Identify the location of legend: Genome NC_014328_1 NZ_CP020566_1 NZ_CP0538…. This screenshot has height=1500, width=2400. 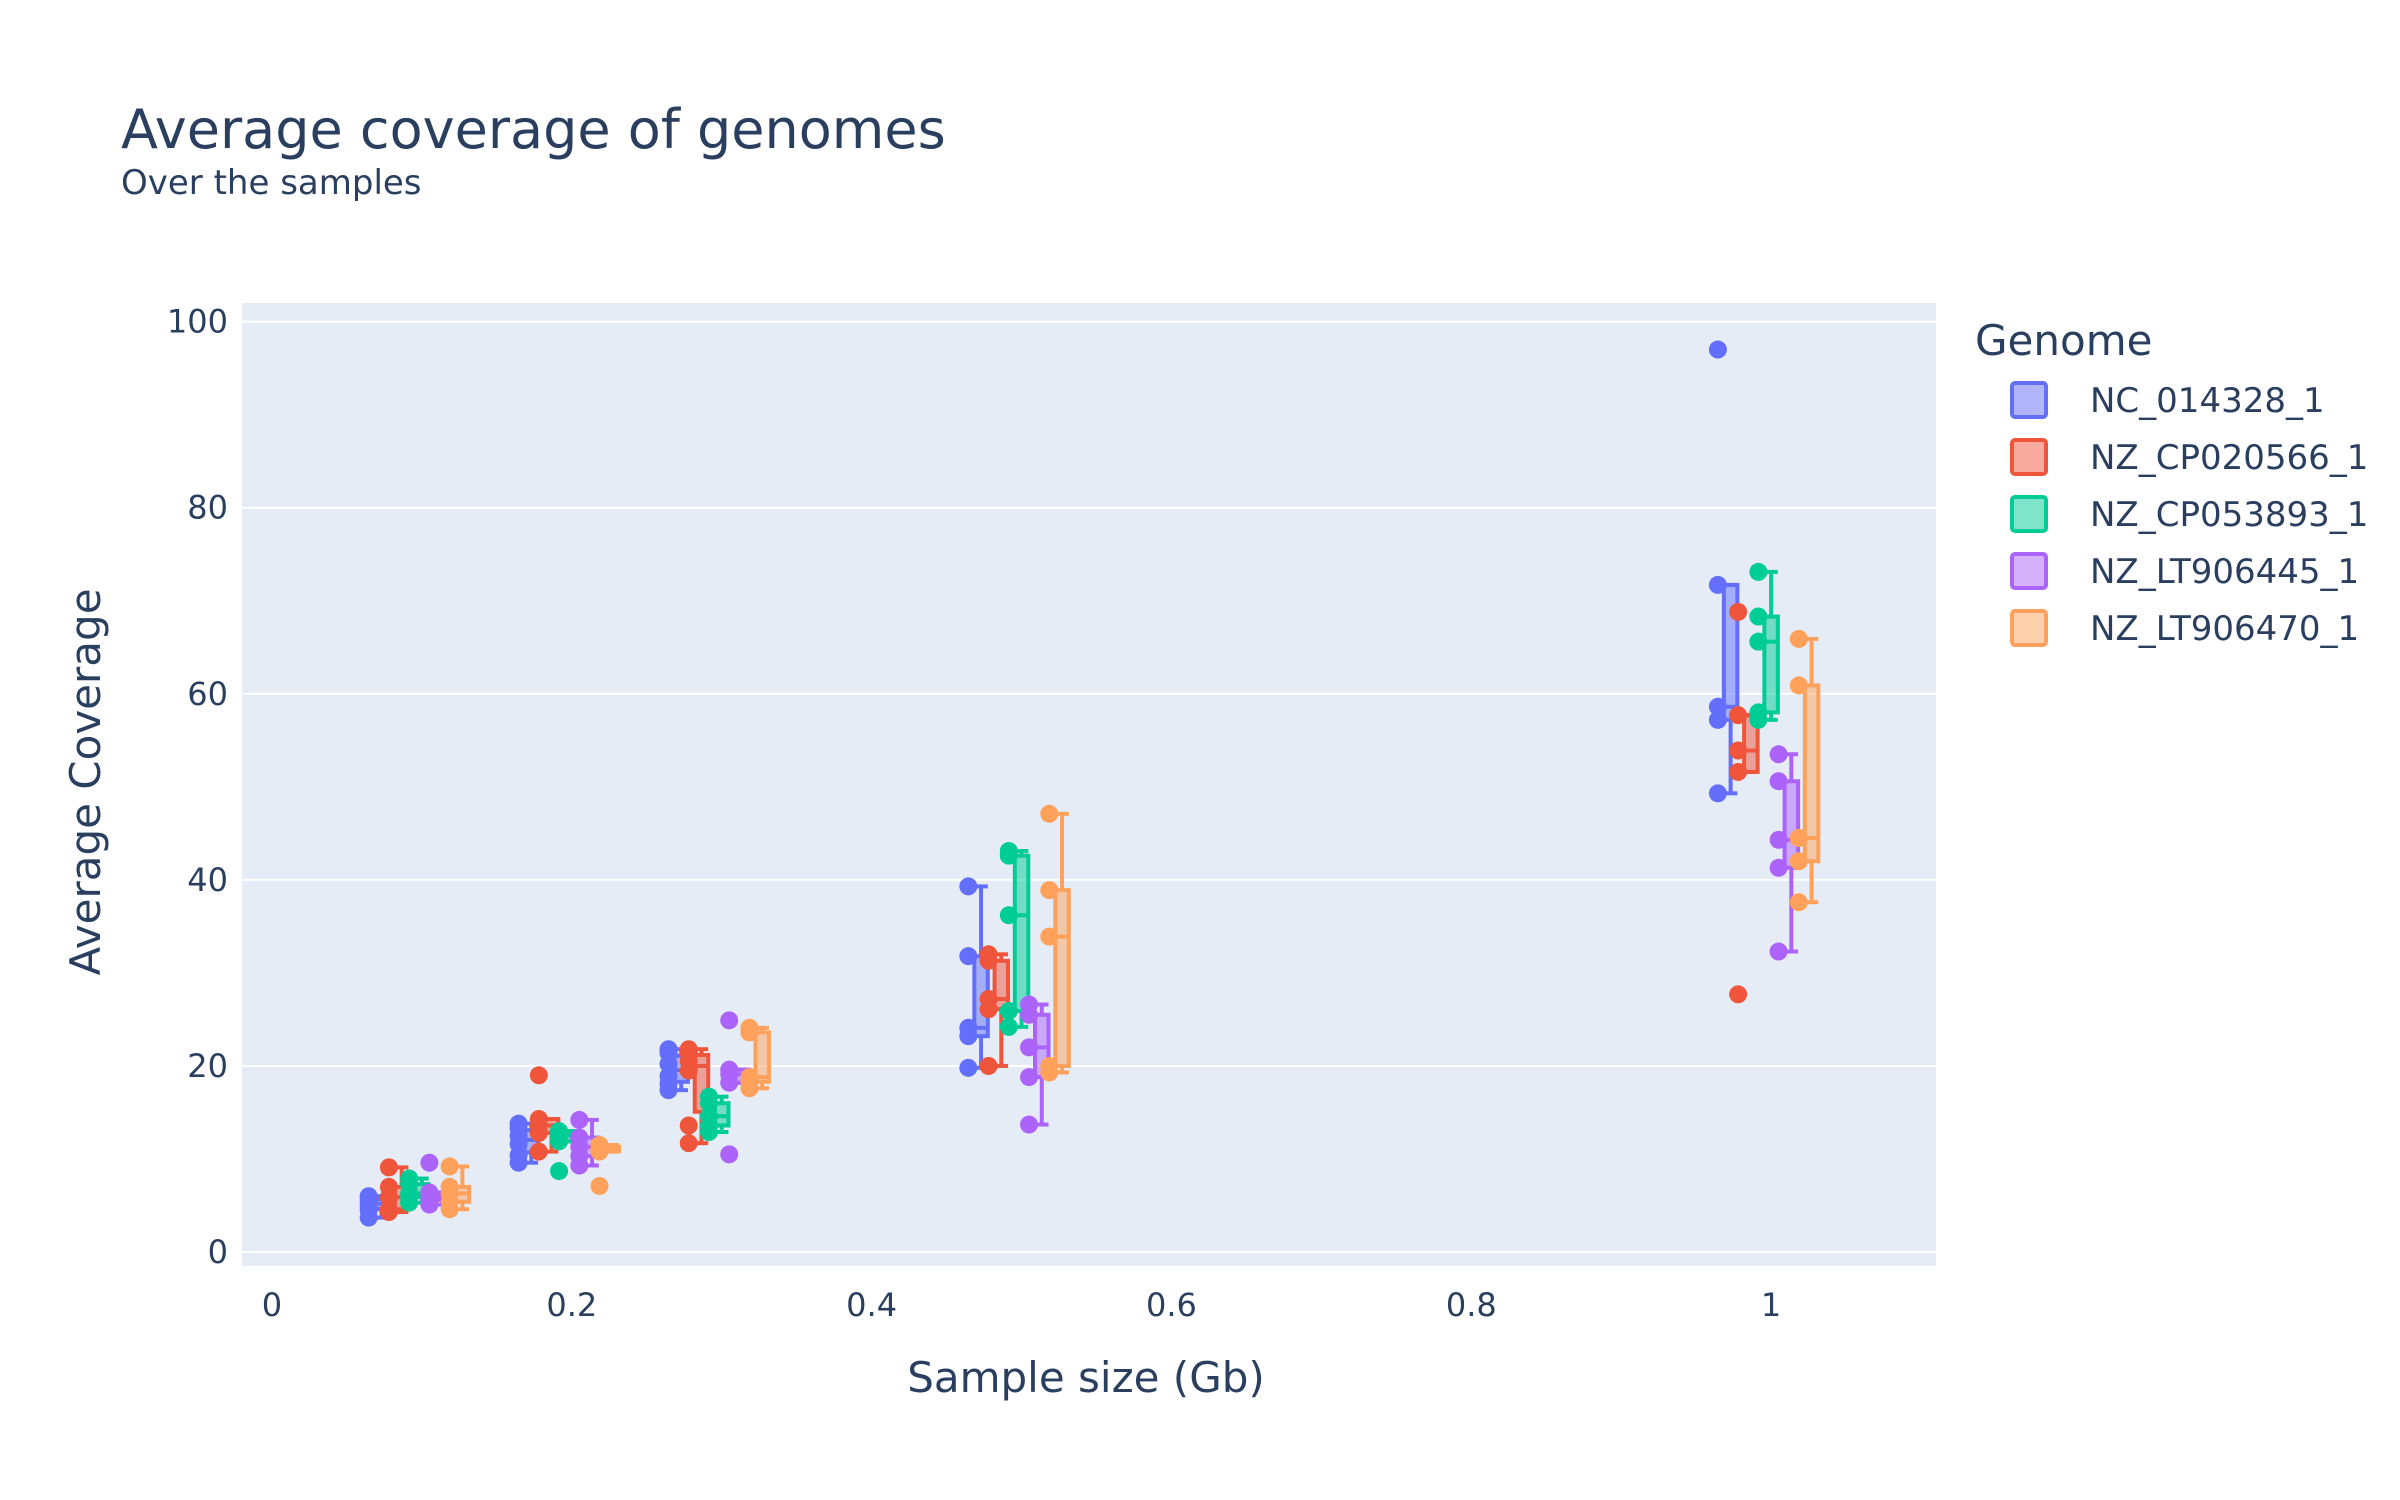
(2171, 482).